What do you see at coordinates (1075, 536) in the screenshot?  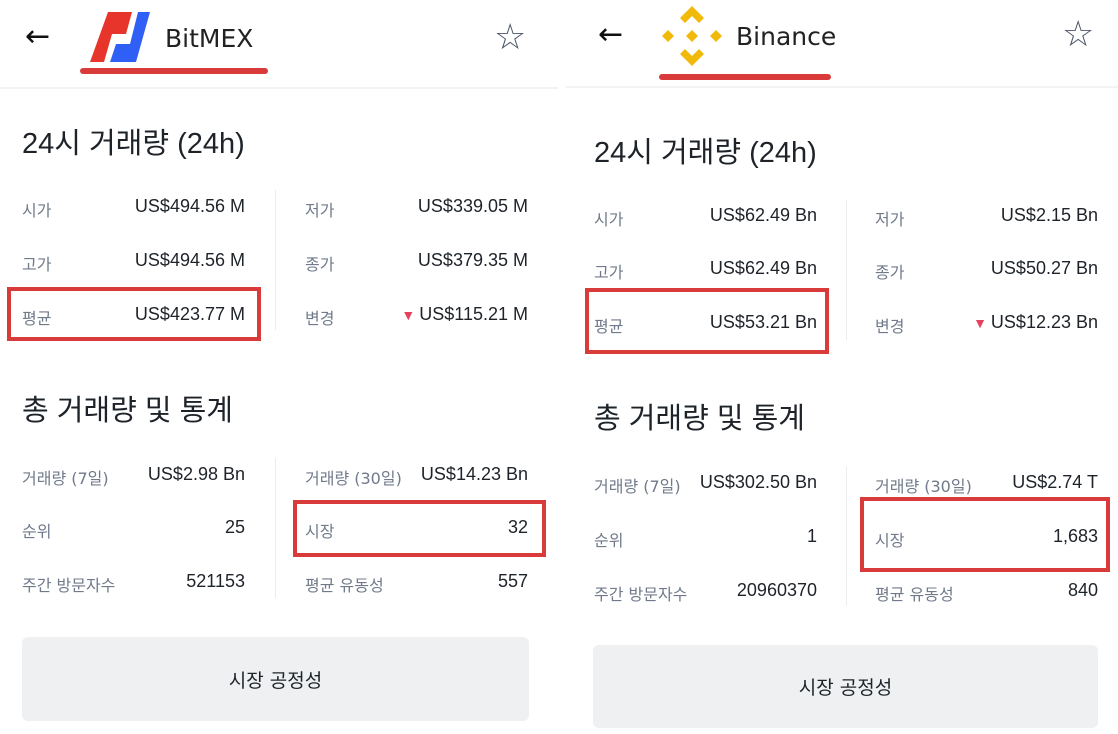 I see `markets-value: 1,683` at bounding box center [1075, 536].